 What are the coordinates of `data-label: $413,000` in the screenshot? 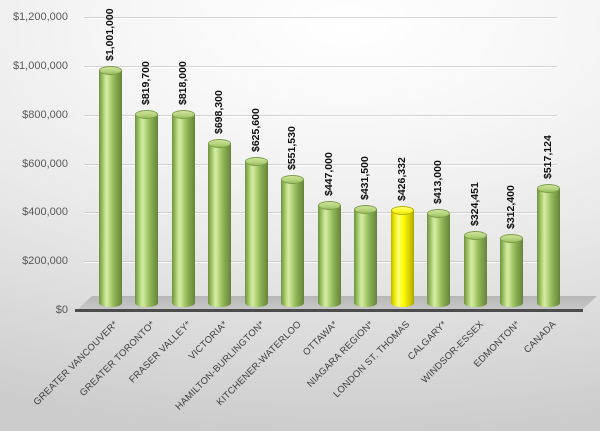 It's located at (438, 182).